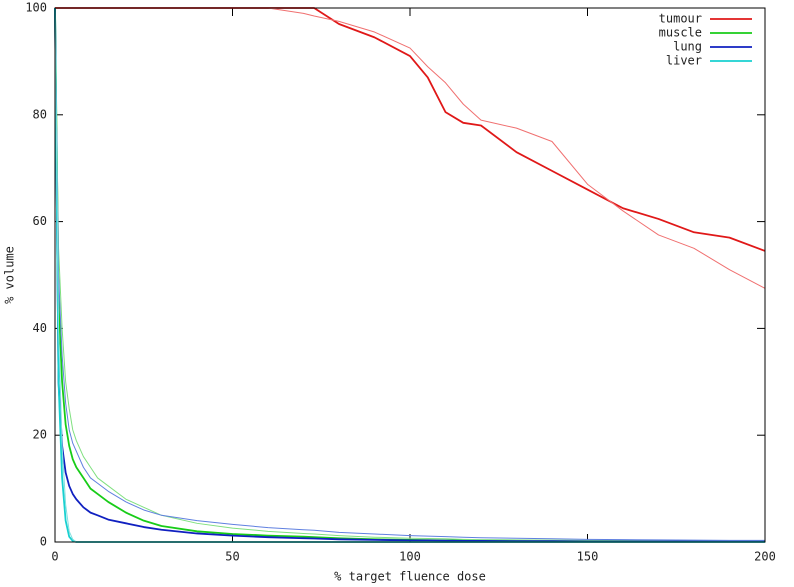  I want to click on x-tick-label: 50, so click(232, 557).